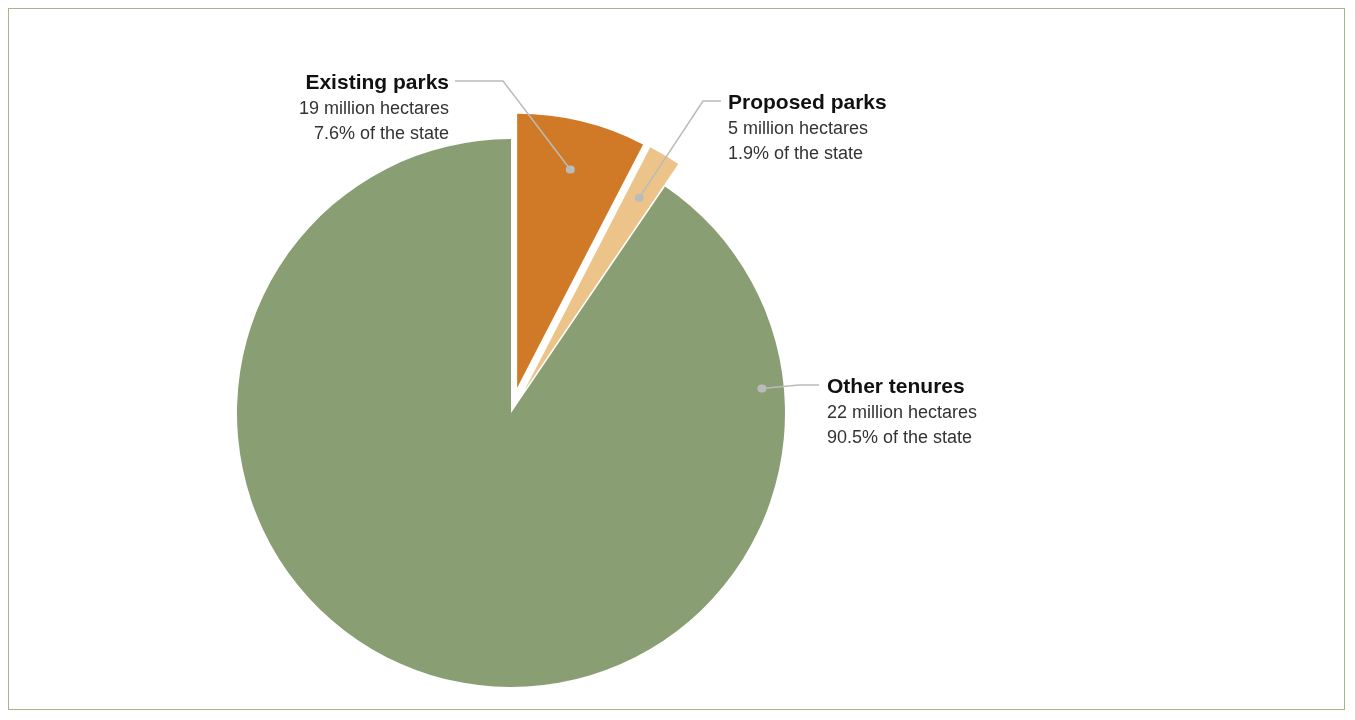  Describe the element at coordinates (807, 101) in the screenshot. I see `slice-label: Proposed parks` at that location.